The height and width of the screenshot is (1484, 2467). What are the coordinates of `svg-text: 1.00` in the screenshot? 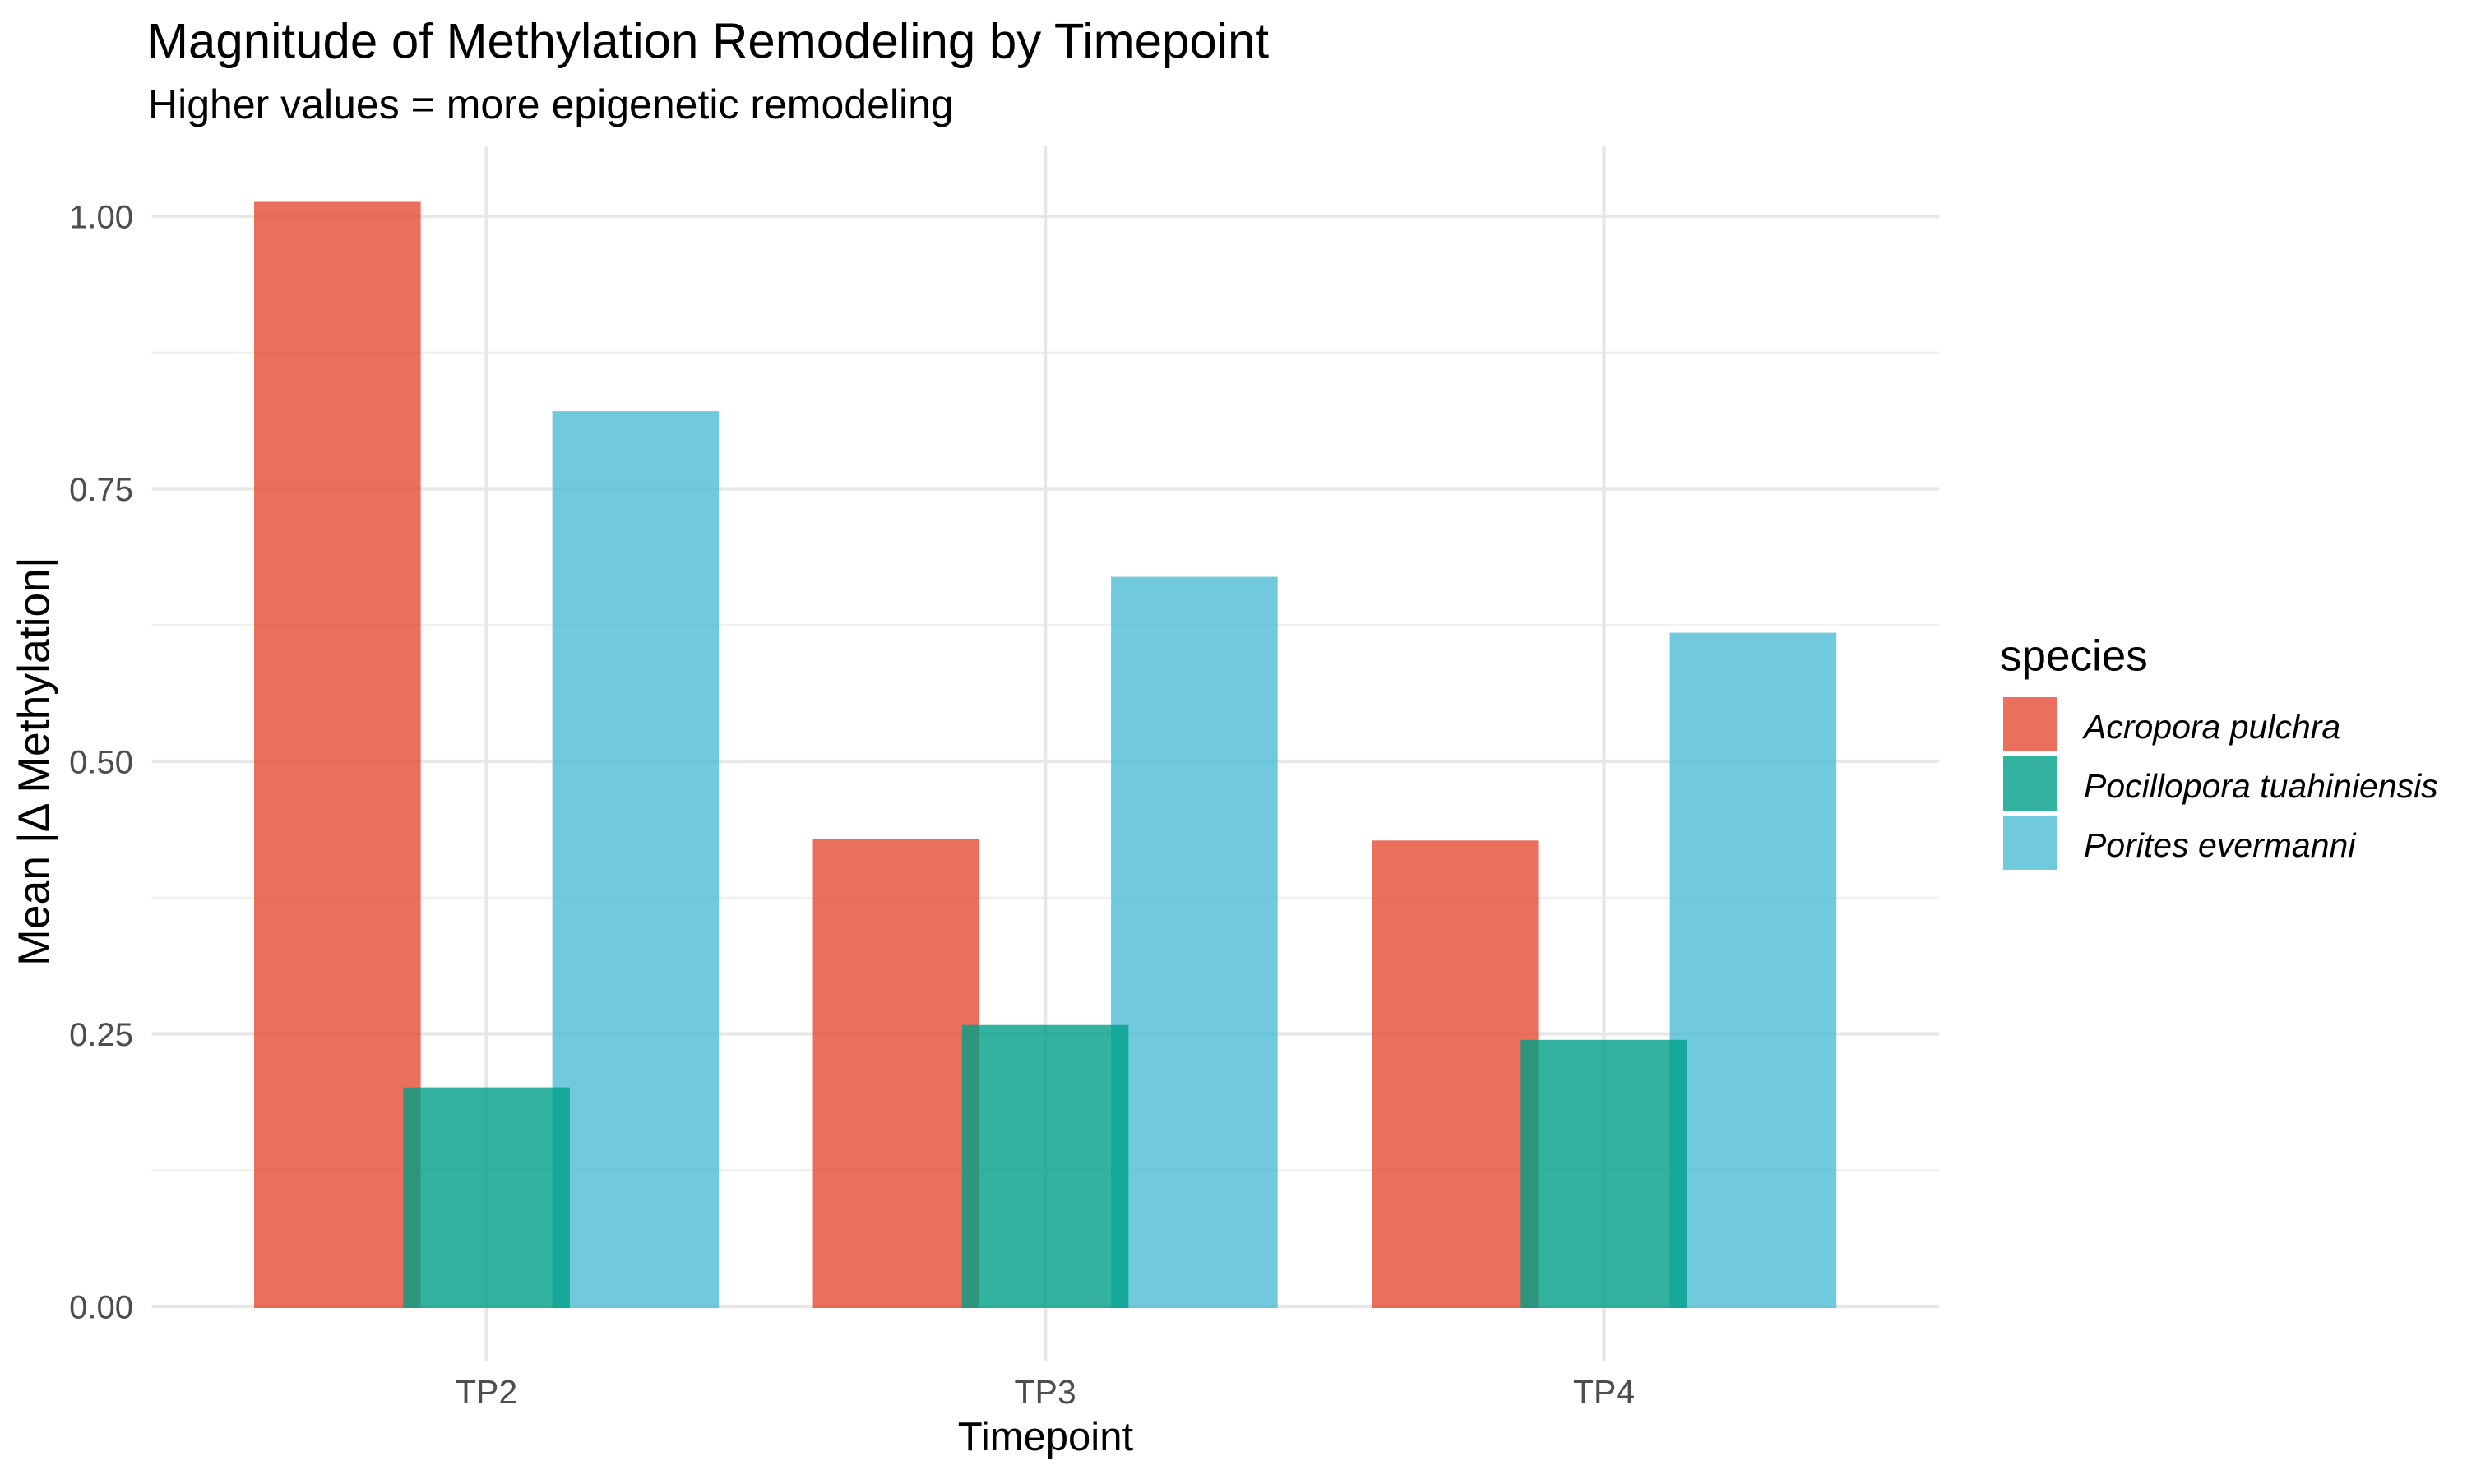 It's located at (101, 217).